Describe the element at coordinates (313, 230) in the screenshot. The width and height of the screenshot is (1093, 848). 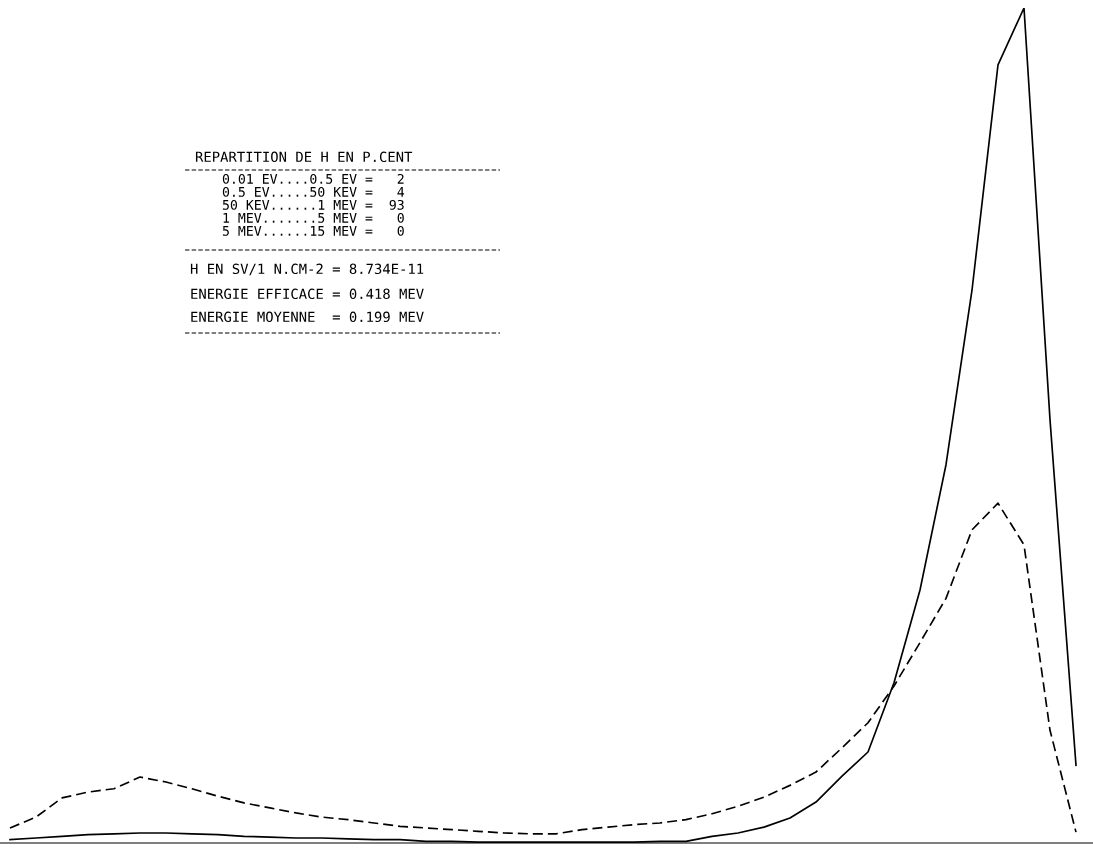
I see `annotation: 5 MEV......15 MEV = 0` at that location.